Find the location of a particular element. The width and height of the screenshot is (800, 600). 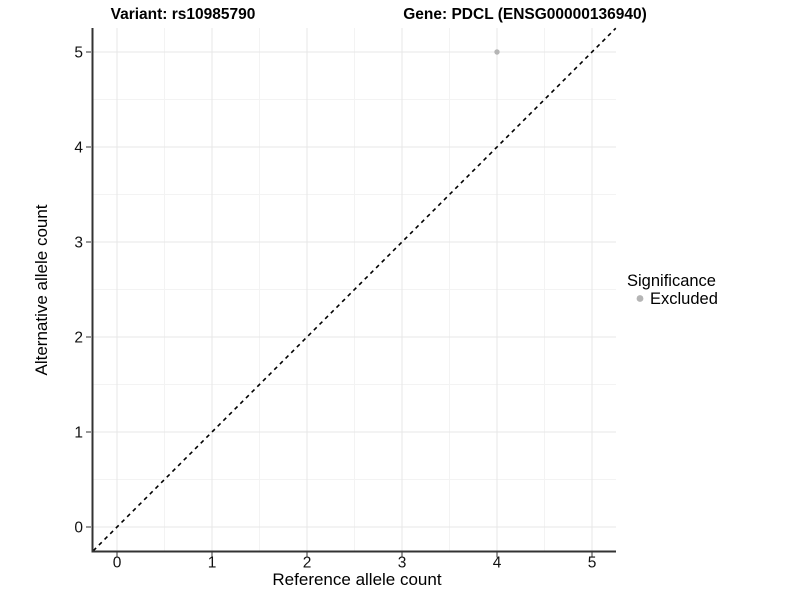

y-tick-label: 5 is located at coordinates (78, 53).